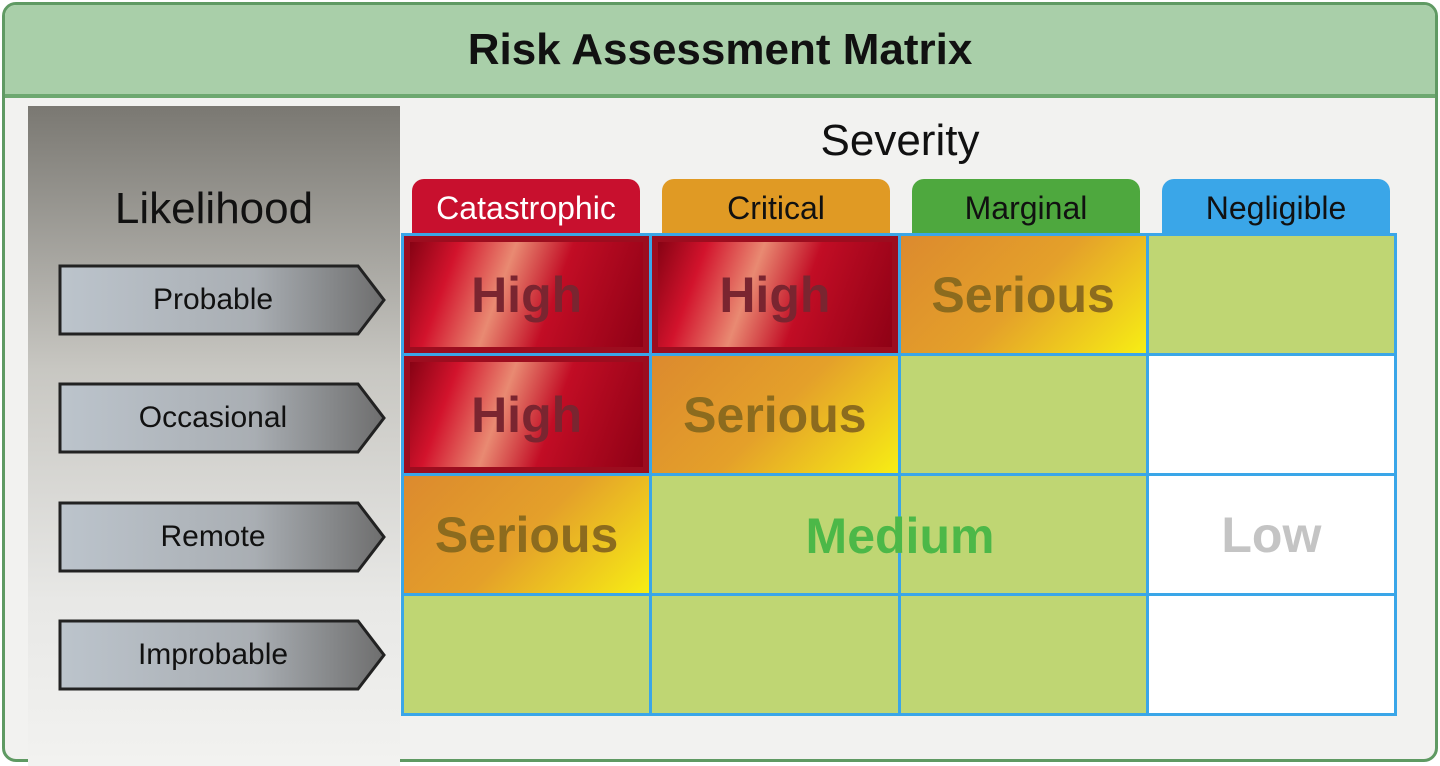 The width and height of the screenshot is (1440, 766). I want to click on severity-label: Severity, so click(900, 140).